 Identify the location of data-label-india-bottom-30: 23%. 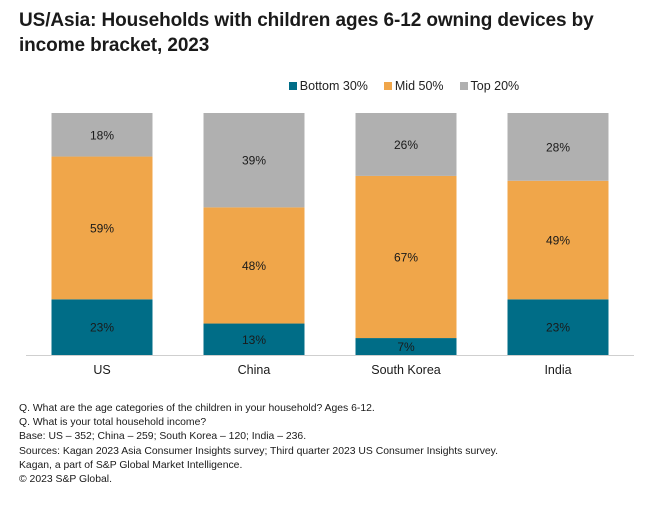
(558, 328).